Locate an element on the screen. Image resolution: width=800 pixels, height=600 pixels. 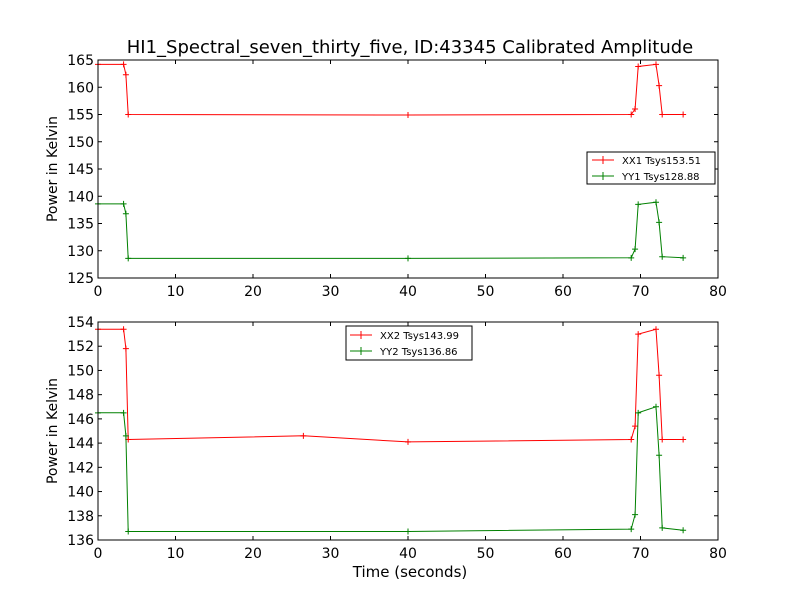
bottom-x-tick-label: 50 is located at coordinates (486, 554).